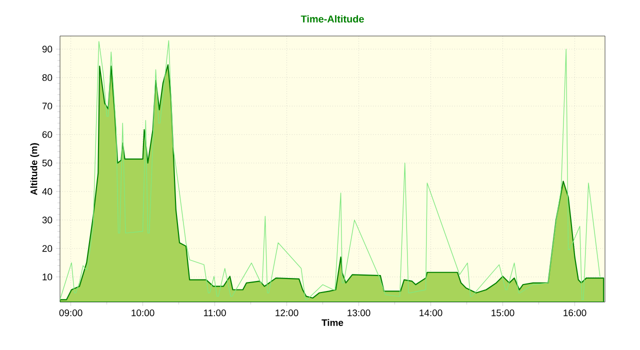 This screenshot has width=640, height=350. I want to click on x-tick-label: 09:00, so click(70, 313).